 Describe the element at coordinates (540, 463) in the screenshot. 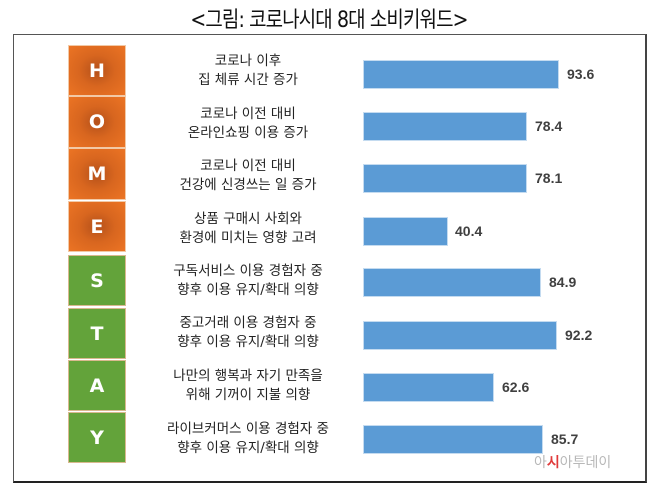

I see `watermark-pre: 아` at that location.